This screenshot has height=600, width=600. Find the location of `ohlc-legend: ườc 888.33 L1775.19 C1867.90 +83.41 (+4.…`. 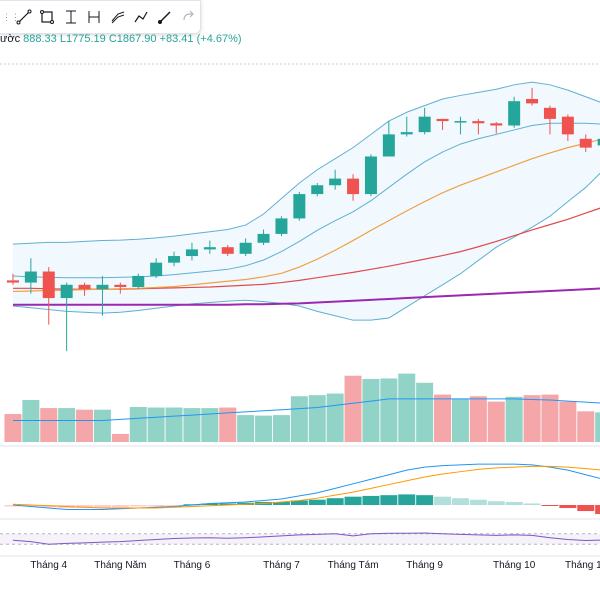

ohlc-legend: ườc 888.33 L1775.19 C1867.90 +83.41 (+4.… is located at coordinates (121, 39).